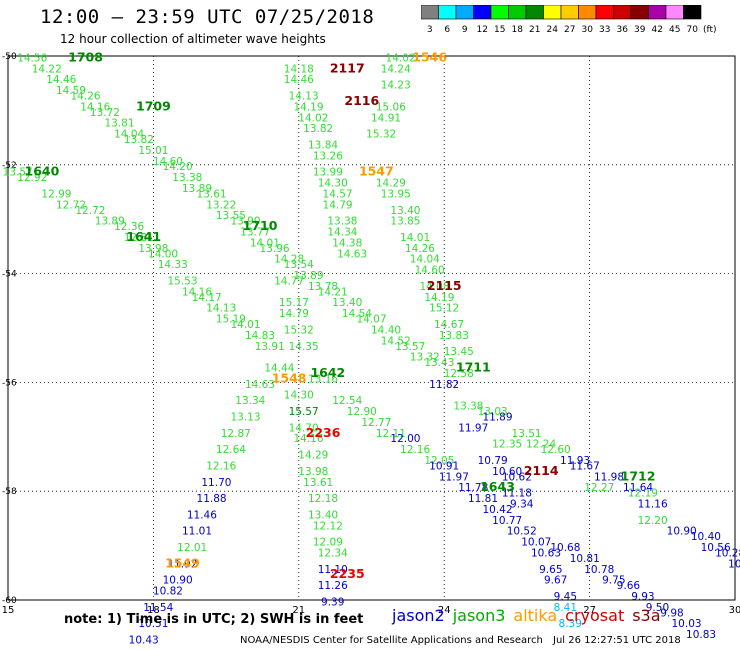 The image size is (740, 650). Describe the element at coordinates (569, 20) in the screenshot. I see `color-legend: 3 6 9 12 15 18 21 24 27 30 33 36 39 42 45 70 (ft)` at that location.